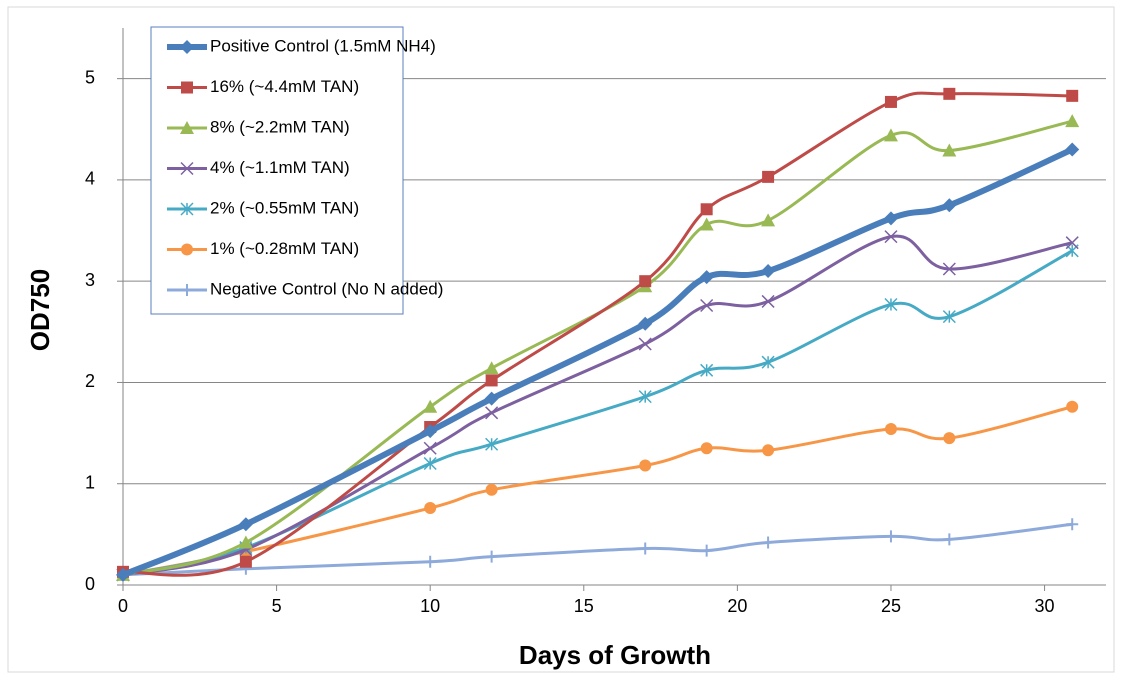 The image size is (1122, 677). I want to click on legend-label: 4% (~1.1mM TAN), so click(280, 167).